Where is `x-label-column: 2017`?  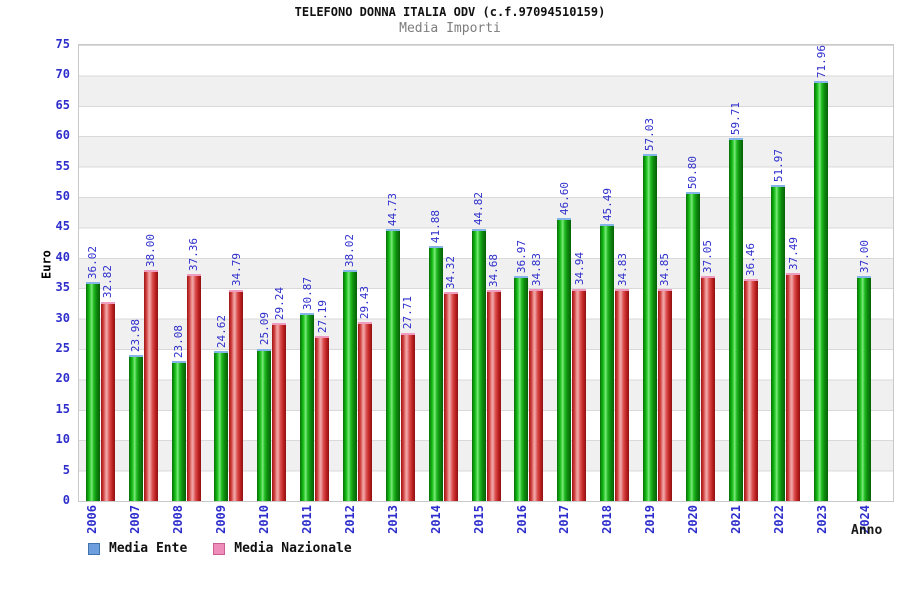
x-label-column: 2017 is located at coordinates (564, 519).